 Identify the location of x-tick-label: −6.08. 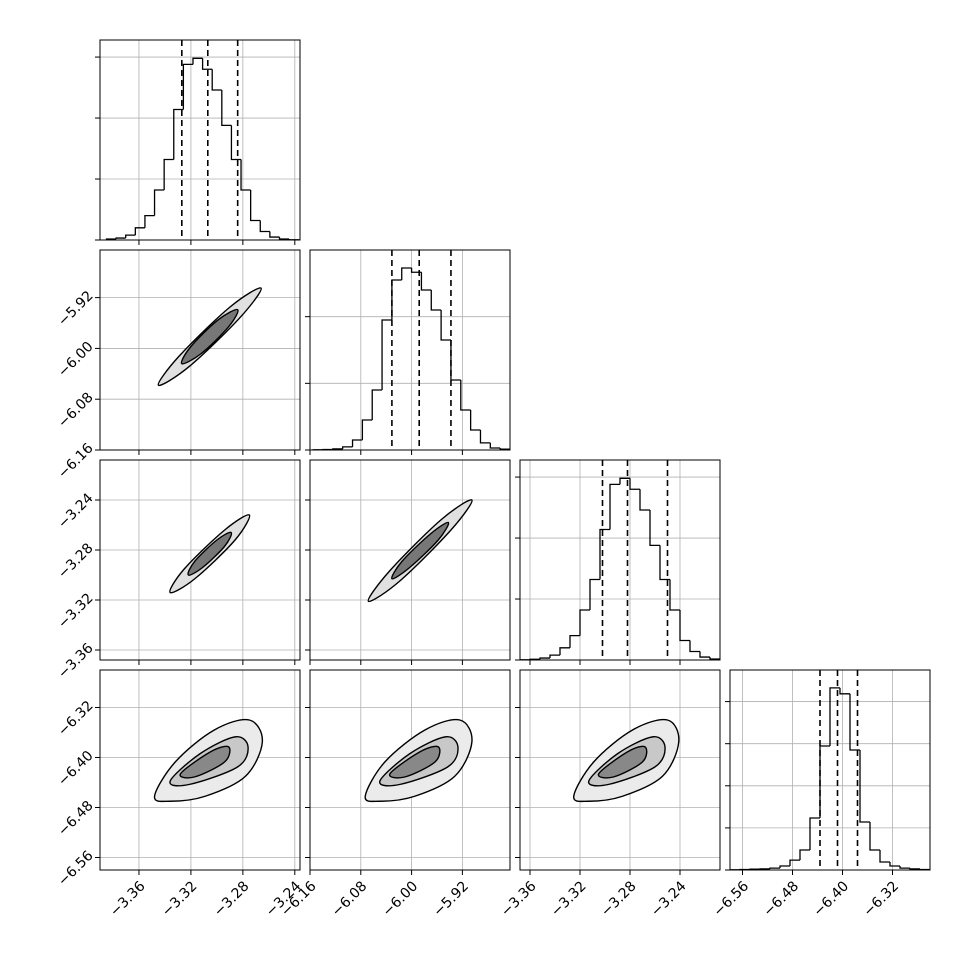
(350, 899).